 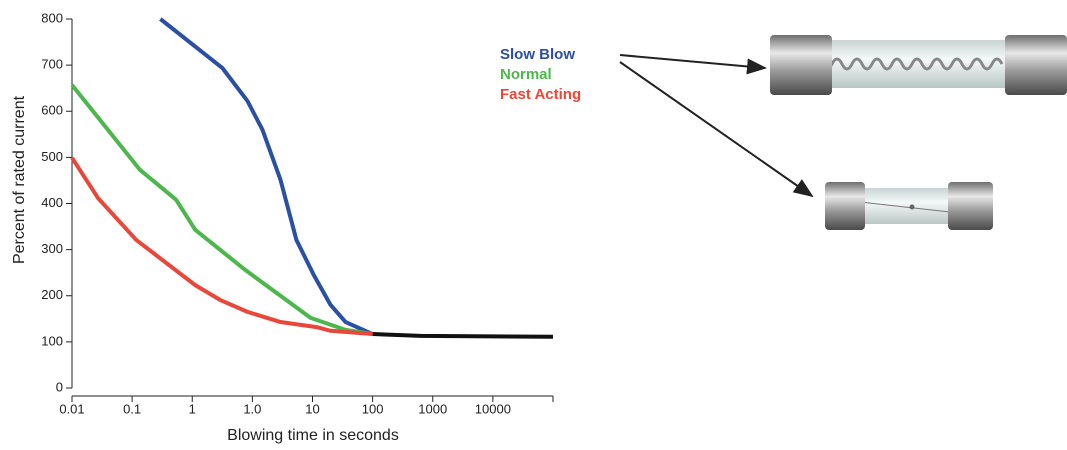 What do you see at coordinates (537, 54) in the screenshot?
I see `legend-label: Slow Blow` at bounding box center [537, 54].